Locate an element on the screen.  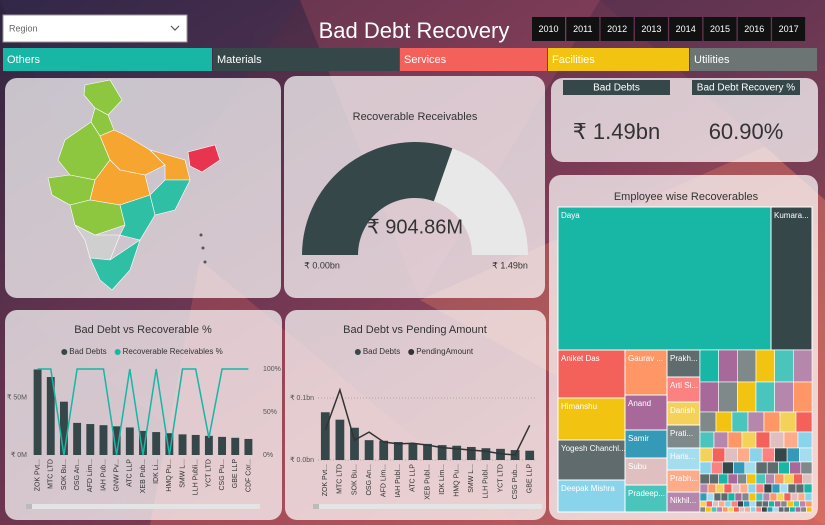
x-tick-label: GBE LLP is located at coordinates (235, 474).